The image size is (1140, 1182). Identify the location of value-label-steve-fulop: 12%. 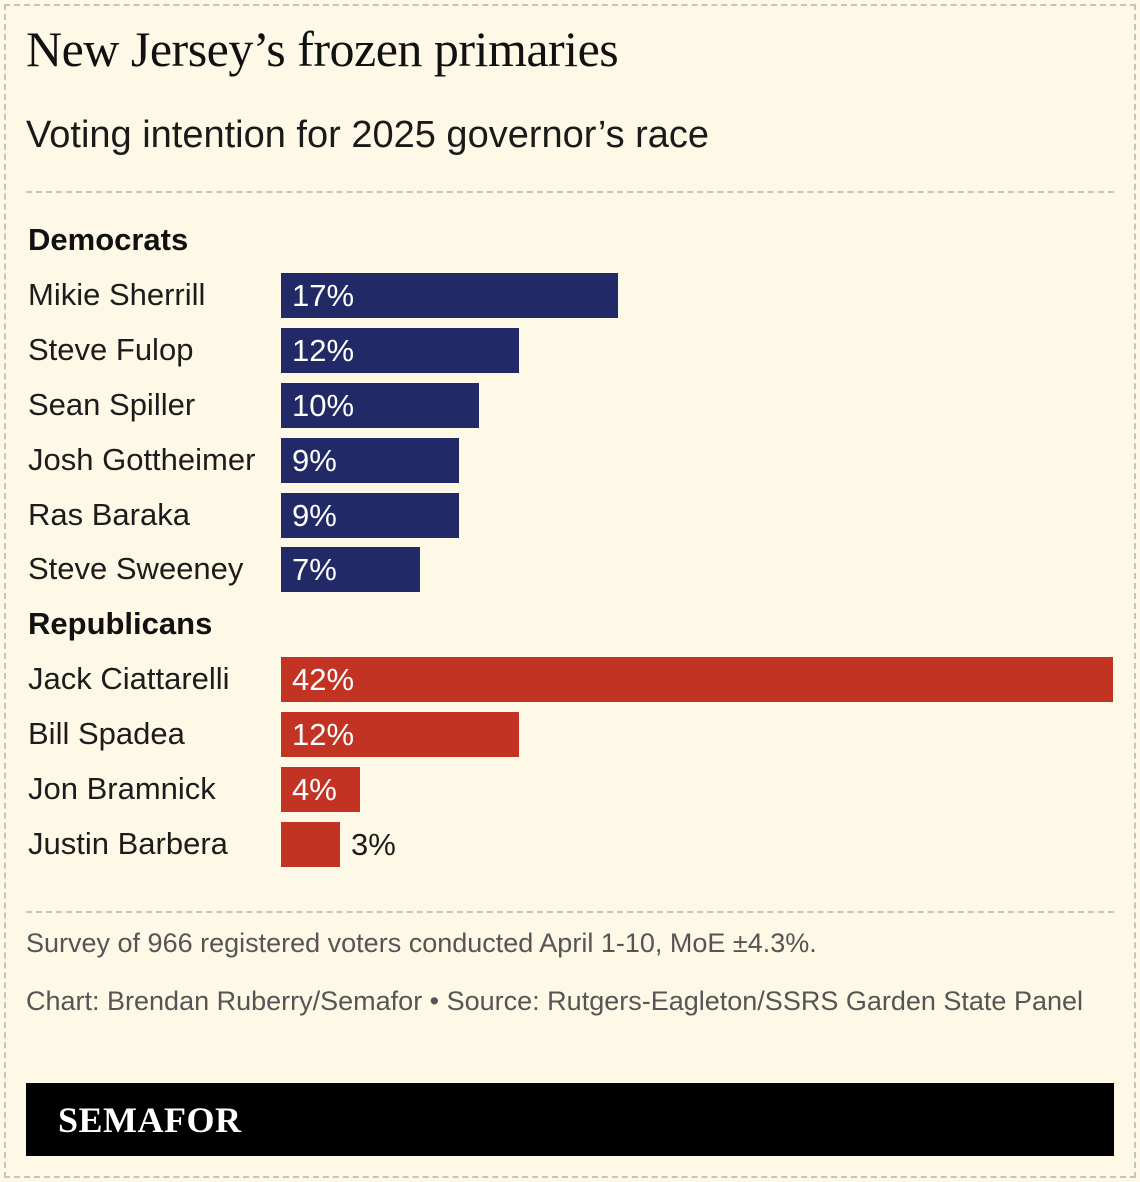
(323, 350).